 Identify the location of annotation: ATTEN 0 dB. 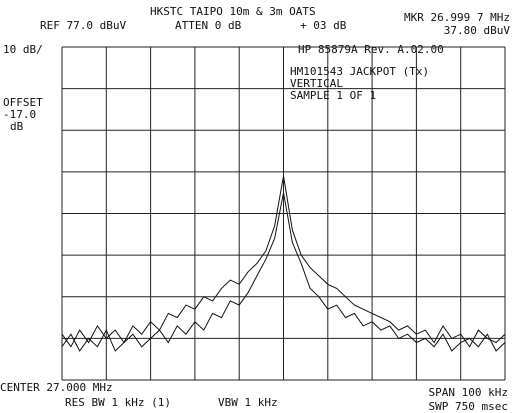
(208, 25).